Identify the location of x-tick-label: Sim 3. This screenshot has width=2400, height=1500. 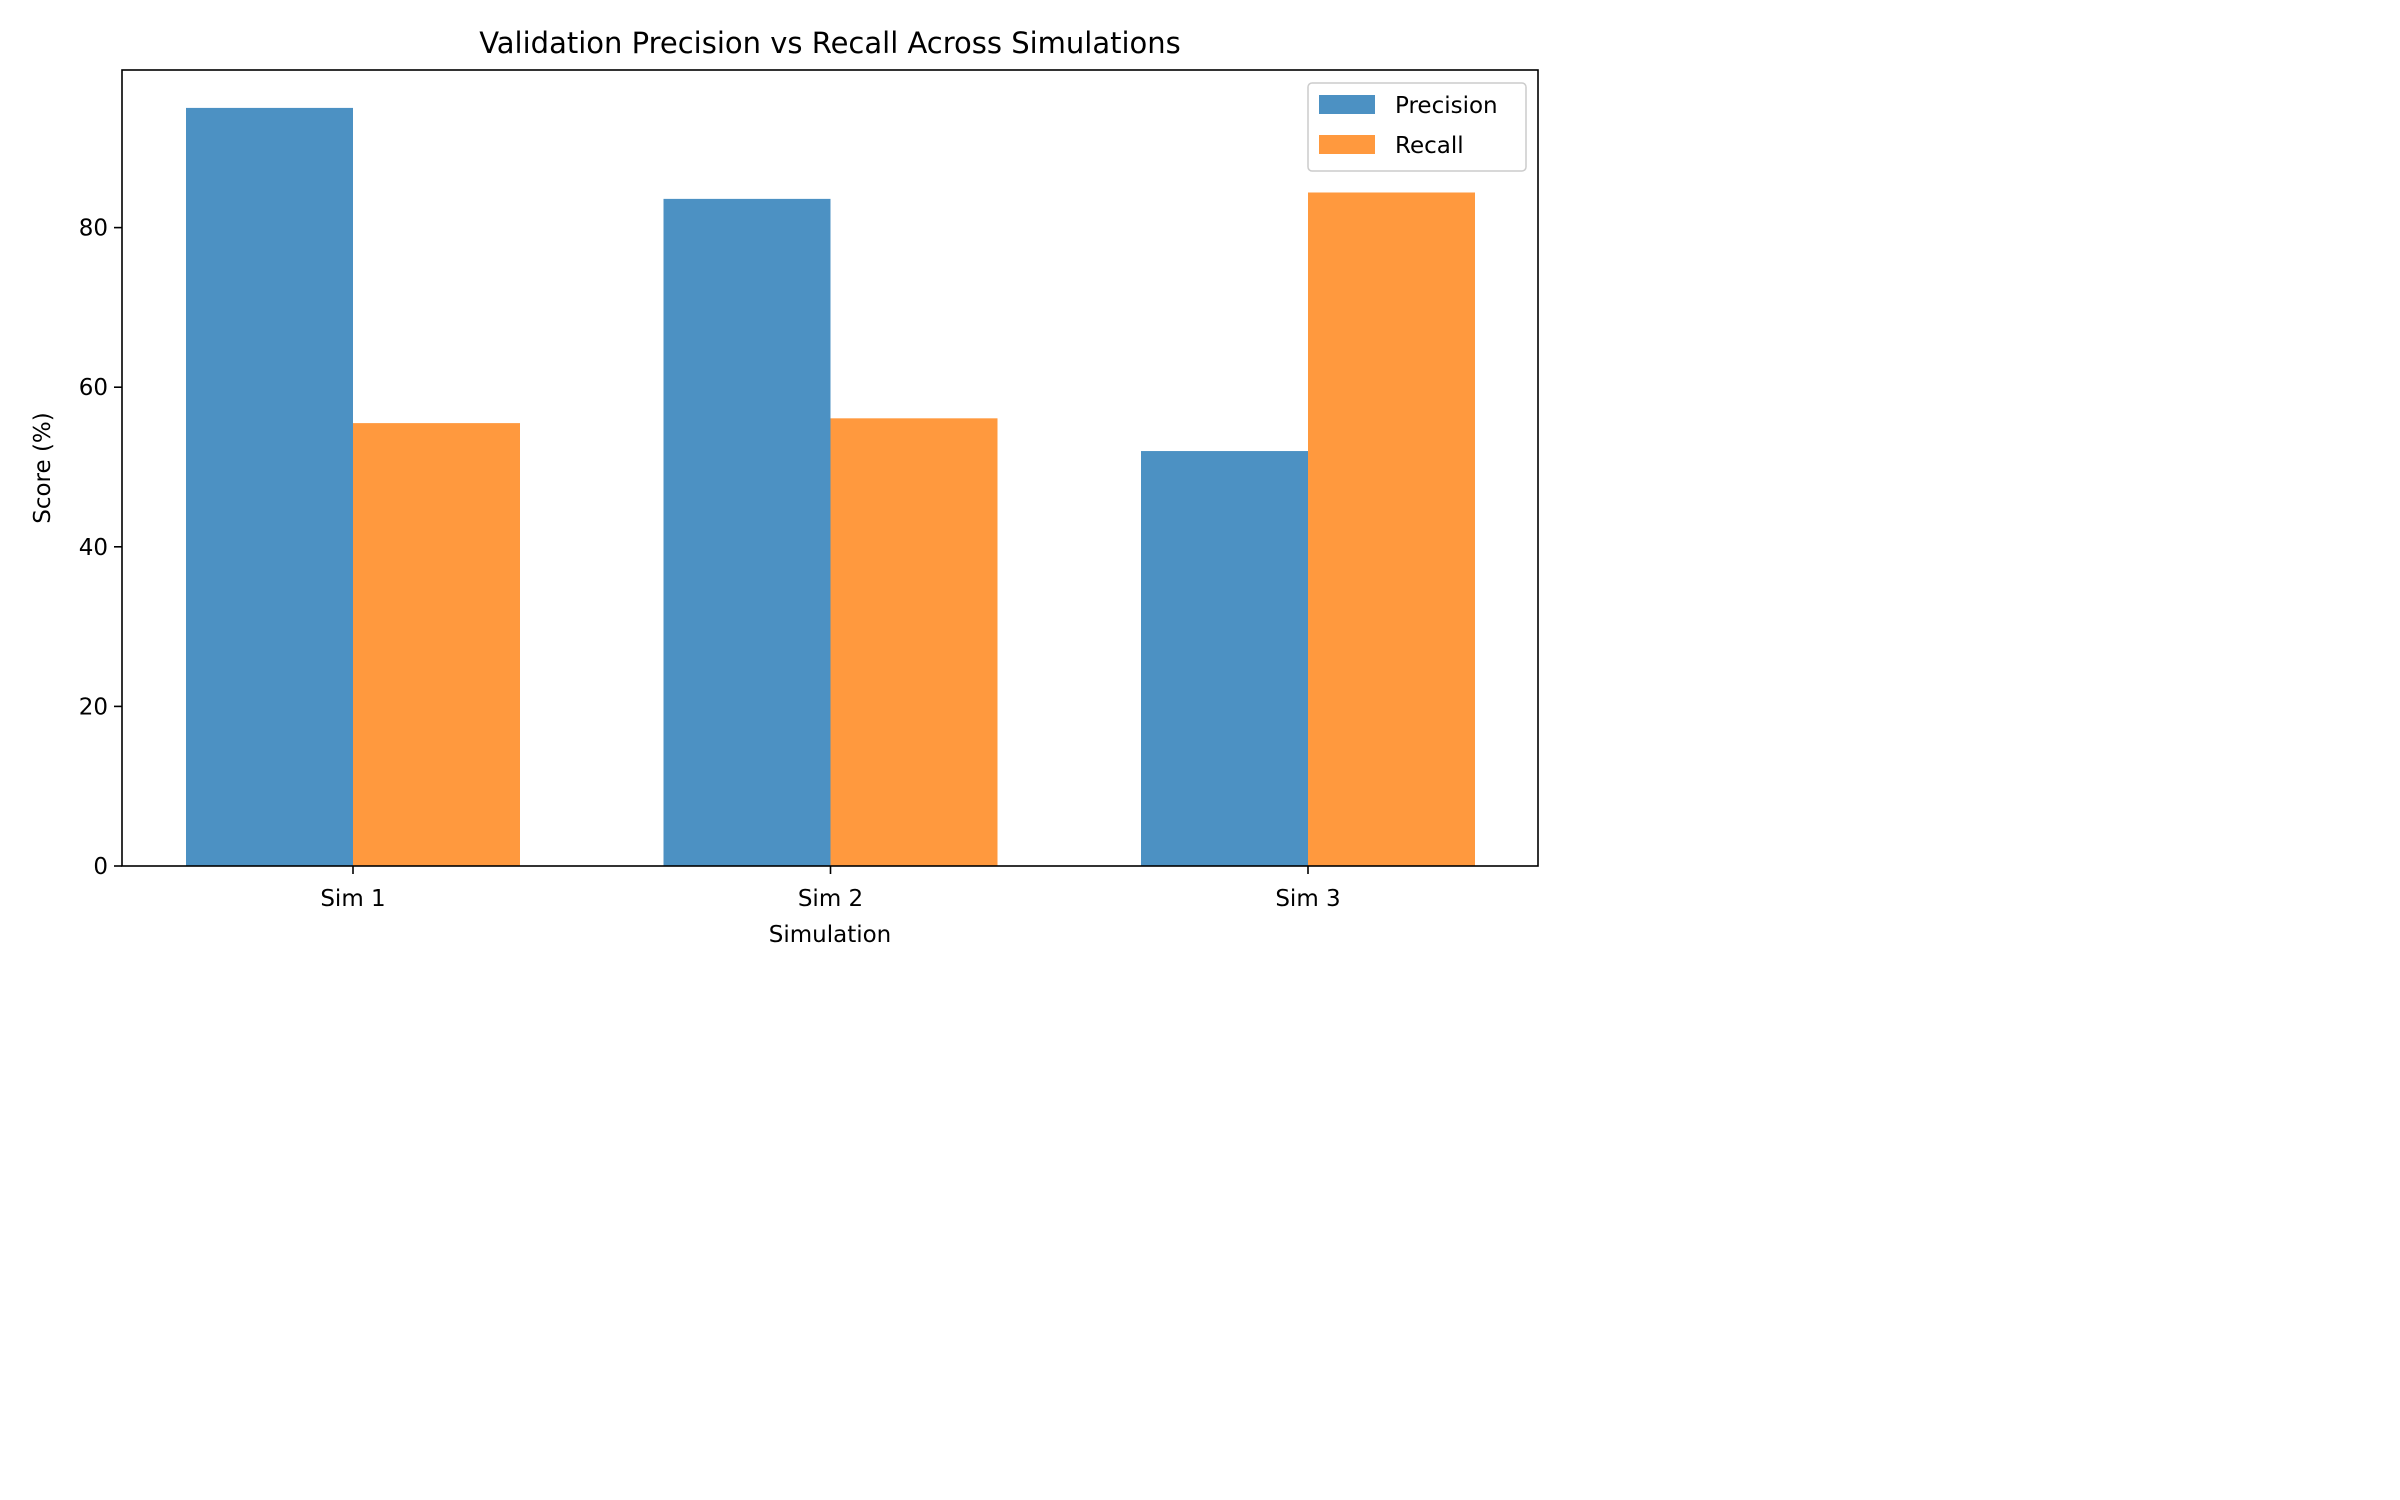
(1307, 899).